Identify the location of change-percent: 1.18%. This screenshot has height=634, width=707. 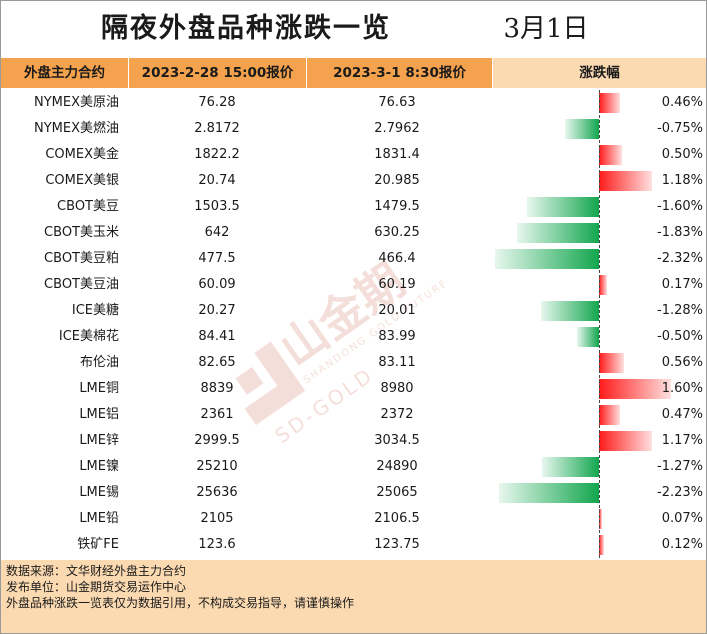
(682, 180).